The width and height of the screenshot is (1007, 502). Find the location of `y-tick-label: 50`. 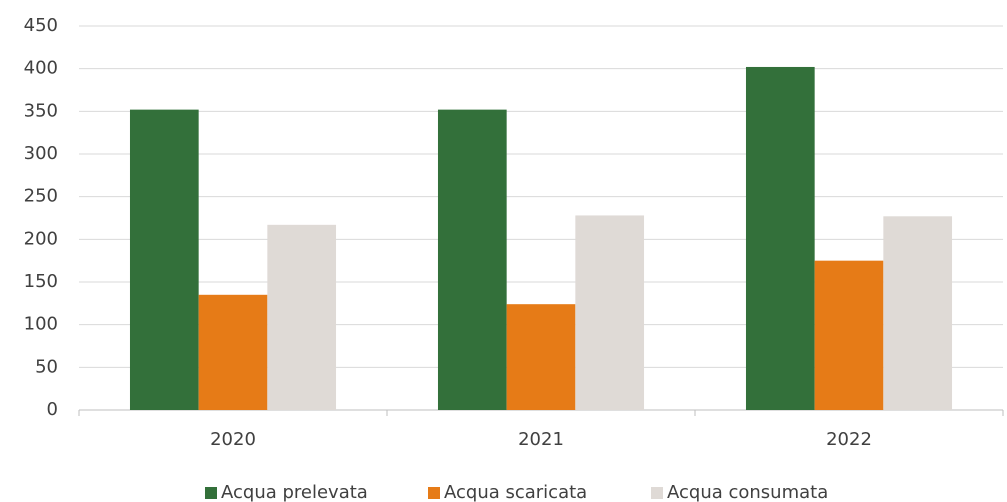

y-tick-label: 50 is located at coordinates (46, 366).